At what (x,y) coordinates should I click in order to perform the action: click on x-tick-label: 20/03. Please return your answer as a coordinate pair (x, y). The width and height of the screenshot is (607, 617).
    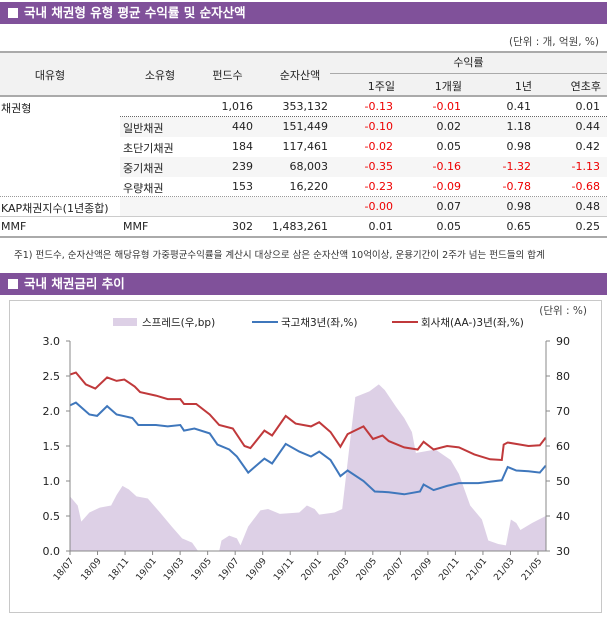
    Looking at the image, I should click on (339, 570).